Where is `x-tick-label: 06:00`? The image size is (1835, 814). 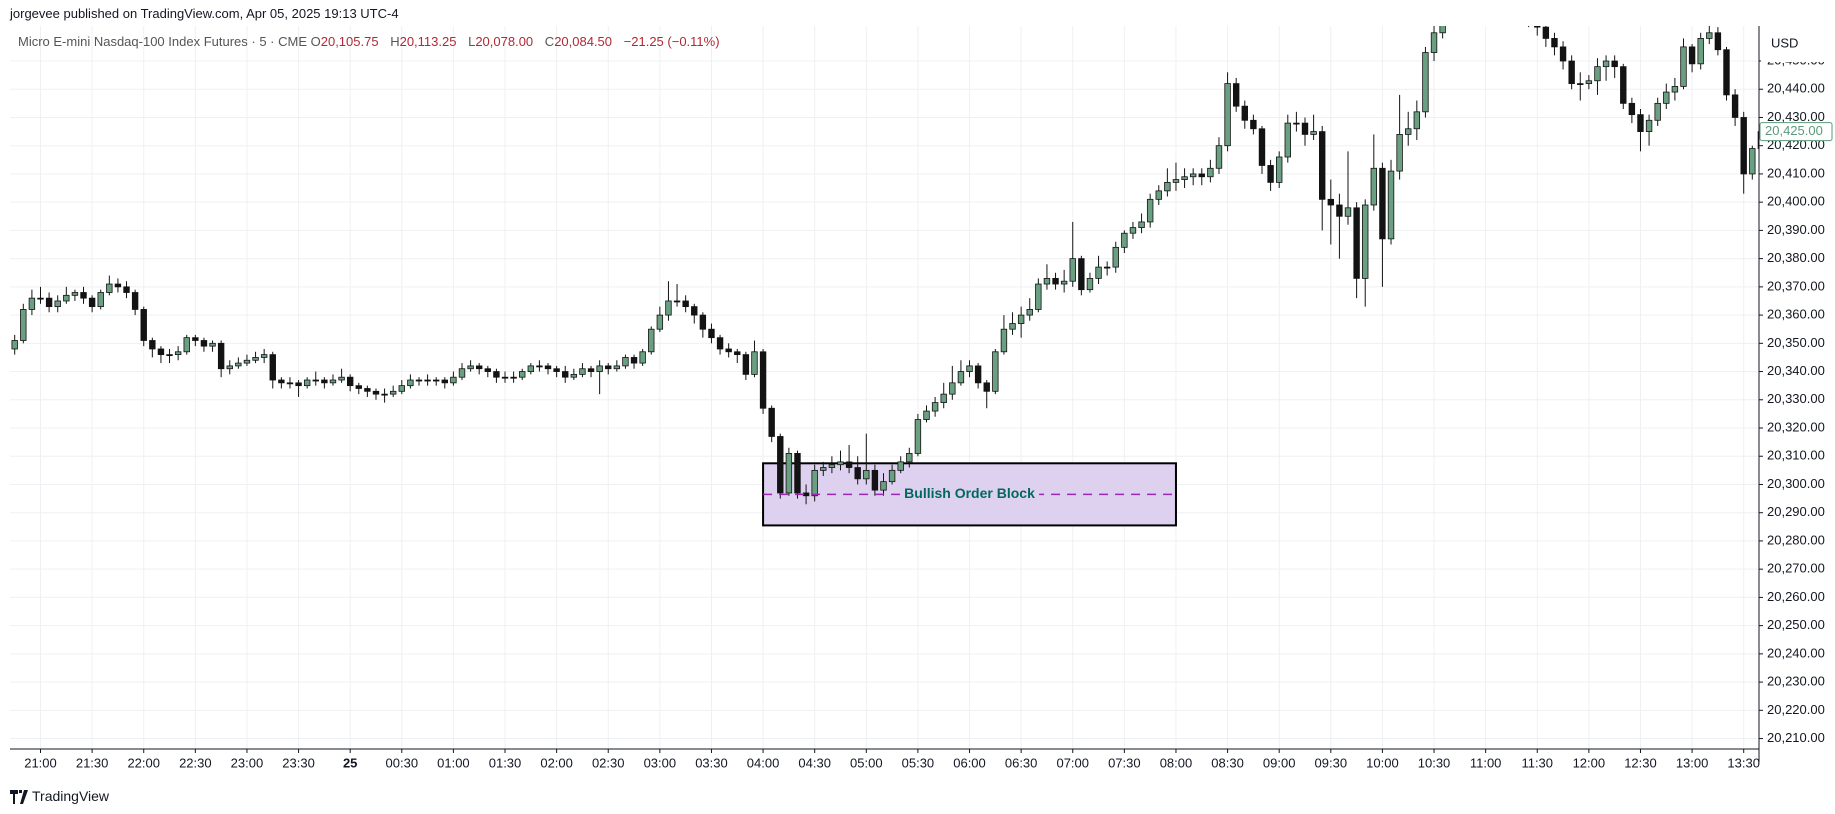
x-tick-label: 06:00 is located at coordinates (969, 762).